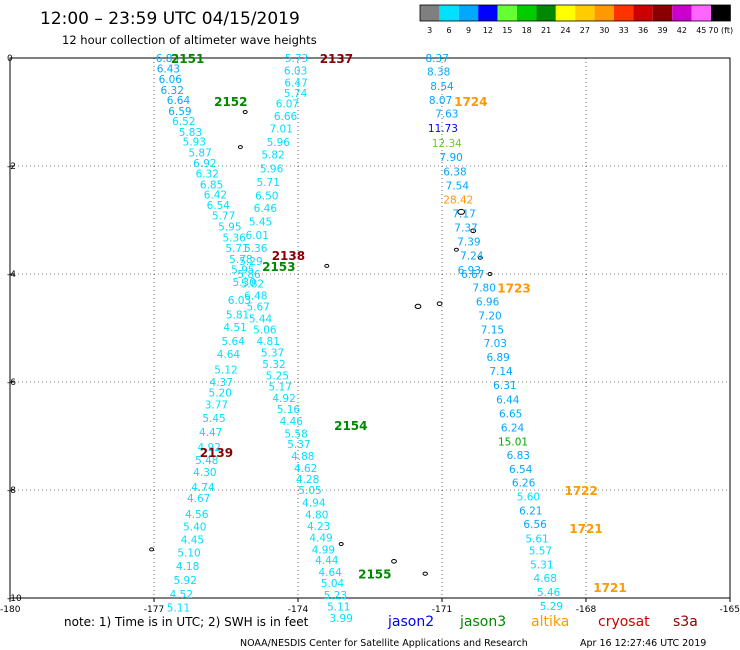  What do you see at coordinates (279, 143) in the screenshot?
I see `swh-value: 5.96` at bounding box center [279, 143].